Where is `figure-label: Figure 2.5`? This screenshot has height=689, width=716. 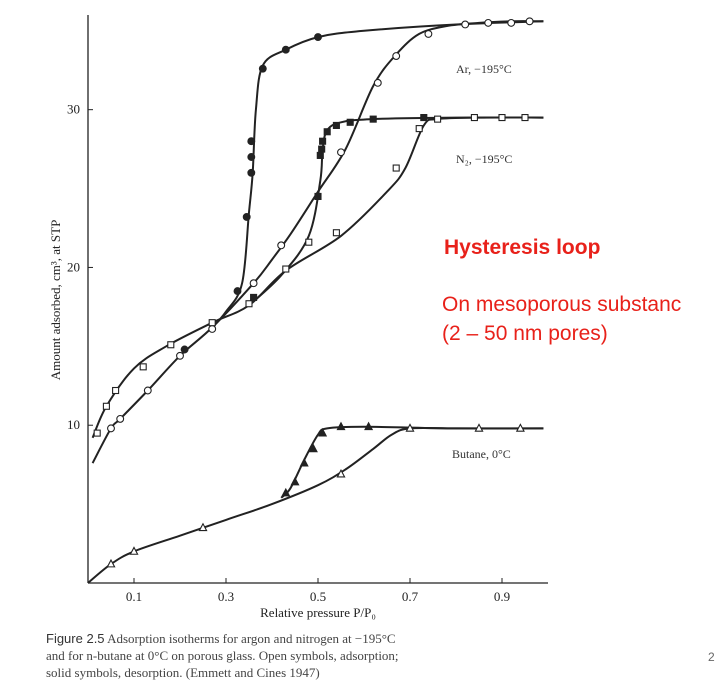 figure-label: Figure 2.5 is located at coordinates (75, 638).